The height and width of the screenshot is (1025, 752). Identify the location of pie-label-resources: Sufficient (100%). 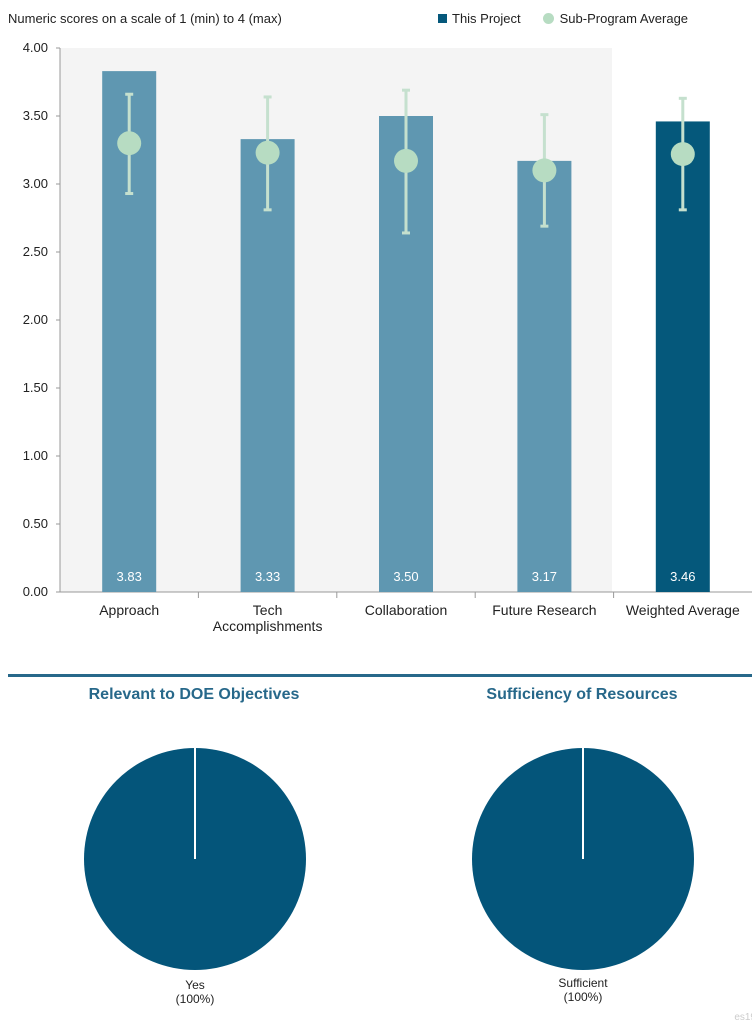
(583, 990).